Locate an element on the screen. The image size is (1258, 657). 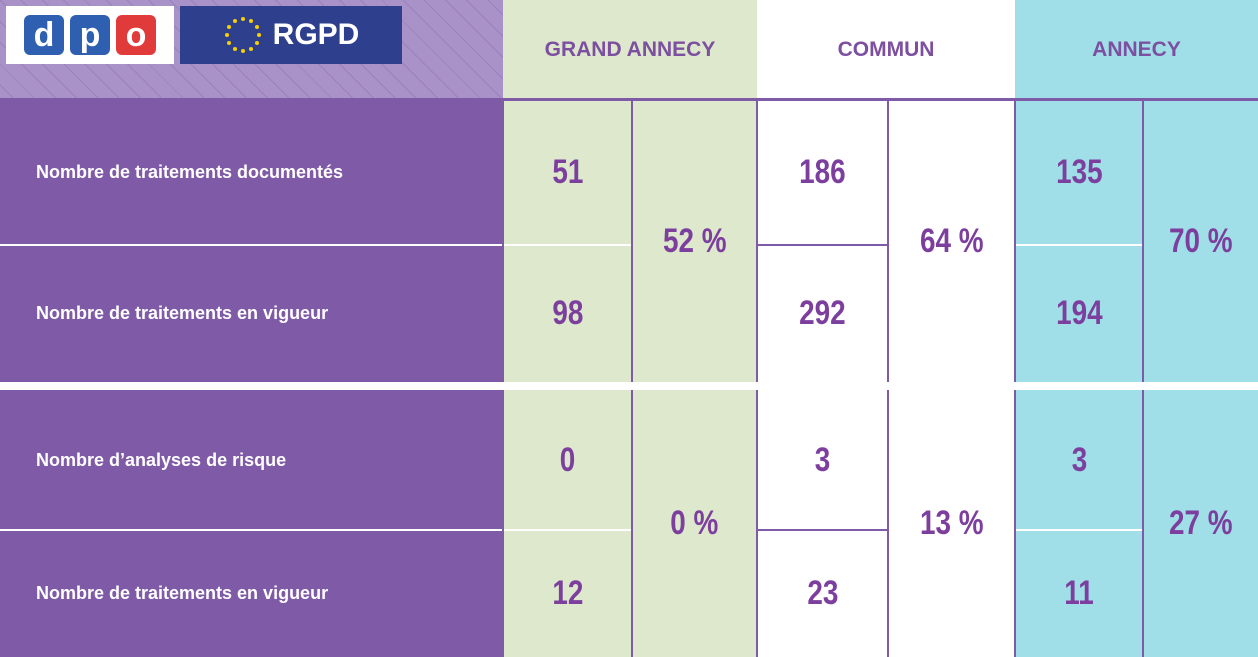
row-label: Nombre d’analyses de risque is located at coordinates (251, 460).